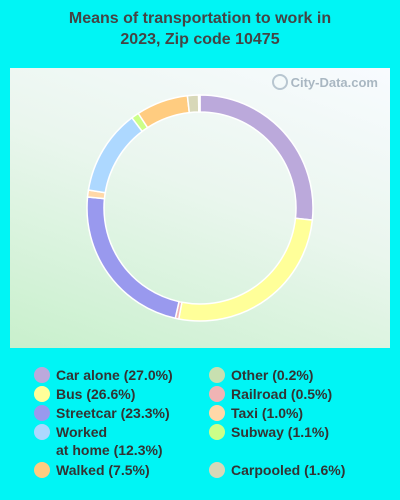 The image size is (400, 500). What do you see at coordinates (200, 18) in the screenshot?
I see `chart-title-line-1: Means of transportation to work in` at bounding box center [200, 18].